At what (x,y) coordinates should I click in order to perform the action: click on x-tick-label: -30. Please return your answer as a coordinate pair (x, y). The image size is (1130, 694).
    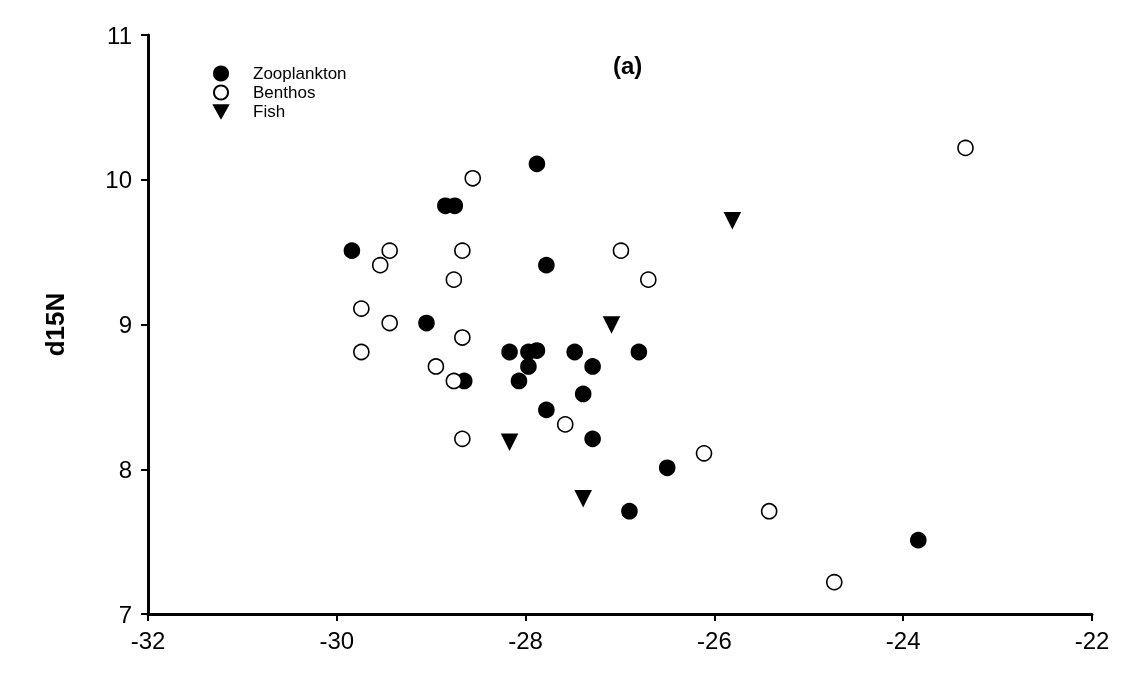
    Looking at the image, I should click on (337, 640).